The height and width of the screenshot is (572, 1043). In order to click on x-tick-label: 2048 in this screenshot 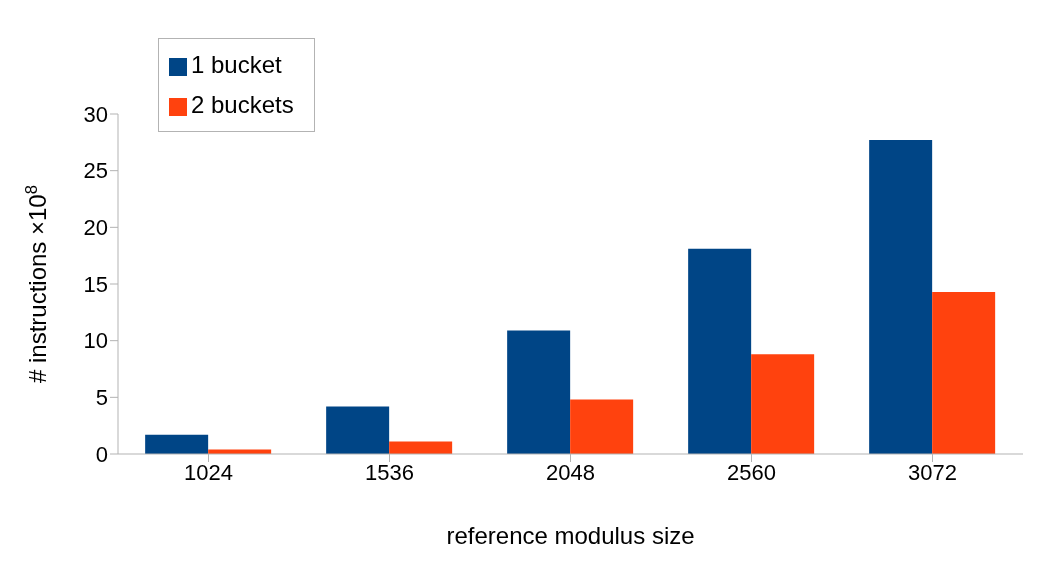, I will do `click(570, 472)`.